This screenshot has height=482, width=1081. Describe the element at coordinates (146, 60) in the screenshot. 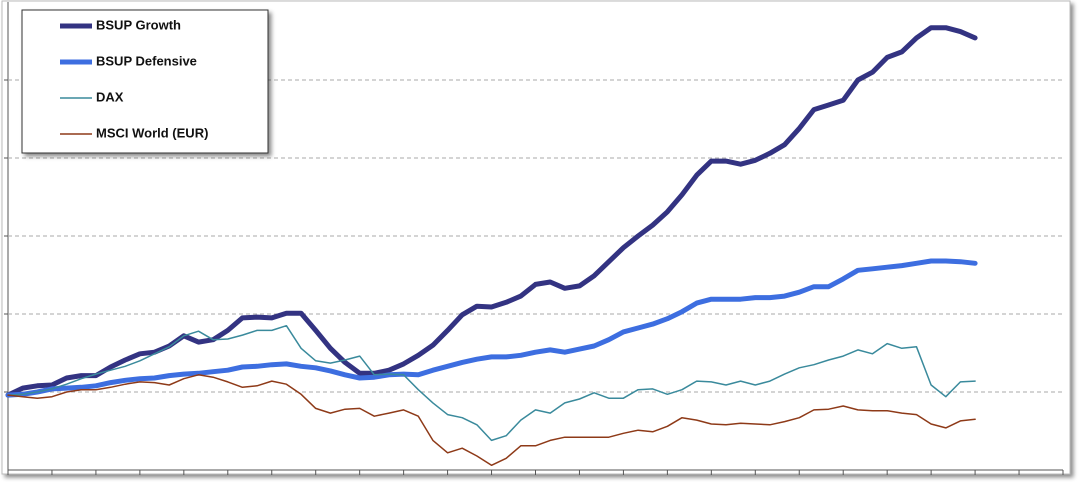

I see `legend-label: BSUP Defensive` at that location.